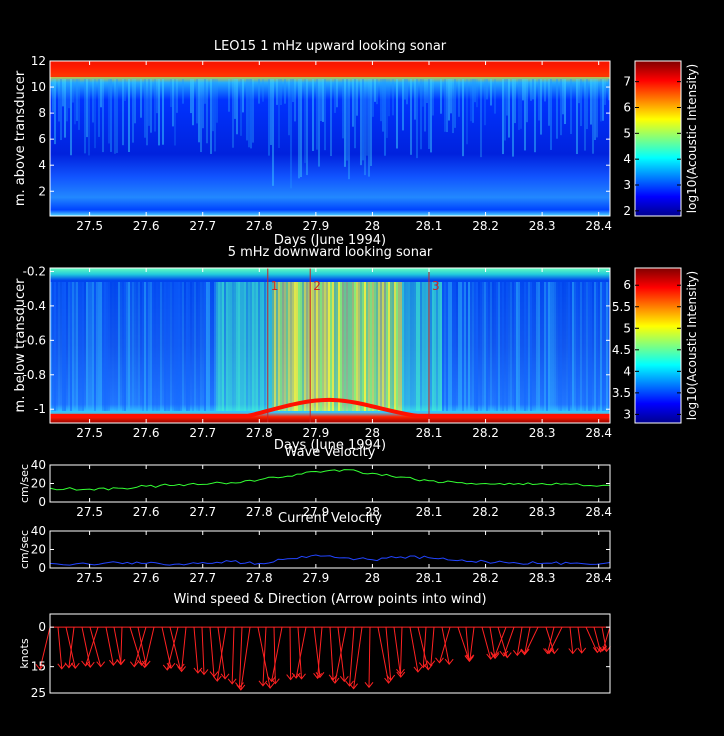  I want to click on y-tick-label: 6, so click(42, 139).